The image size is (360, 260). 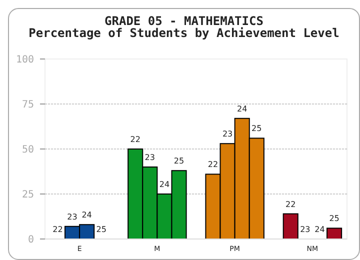 I want to click on series-label: 25, so click(x=179, y=161).